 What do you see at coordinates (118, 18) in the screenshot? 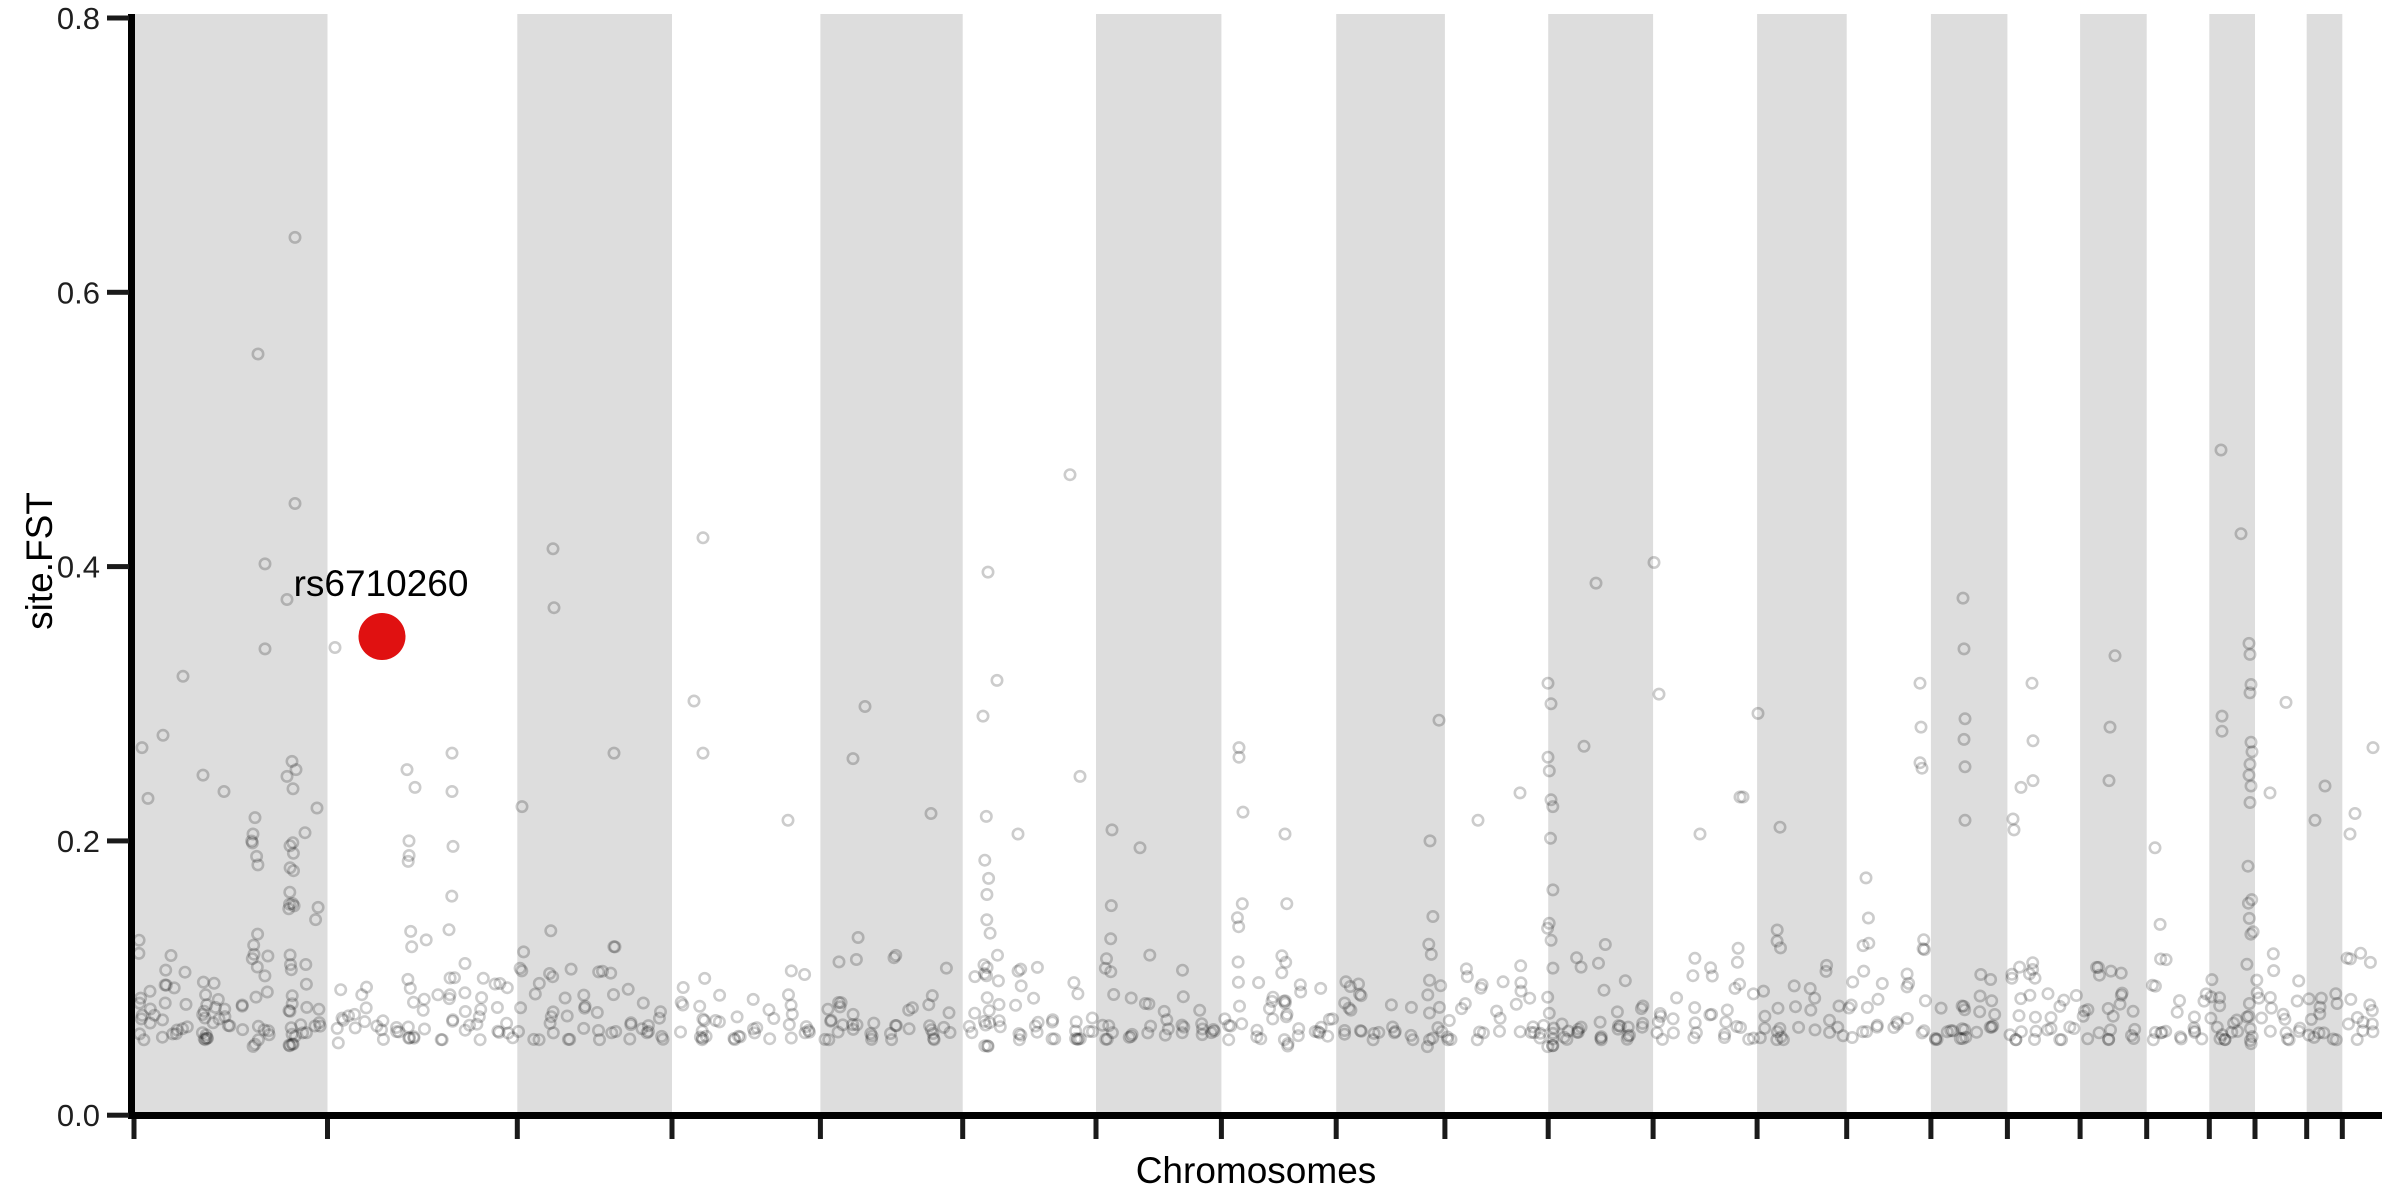
I see `y-tick-mark` at bounding box center [118, 18].